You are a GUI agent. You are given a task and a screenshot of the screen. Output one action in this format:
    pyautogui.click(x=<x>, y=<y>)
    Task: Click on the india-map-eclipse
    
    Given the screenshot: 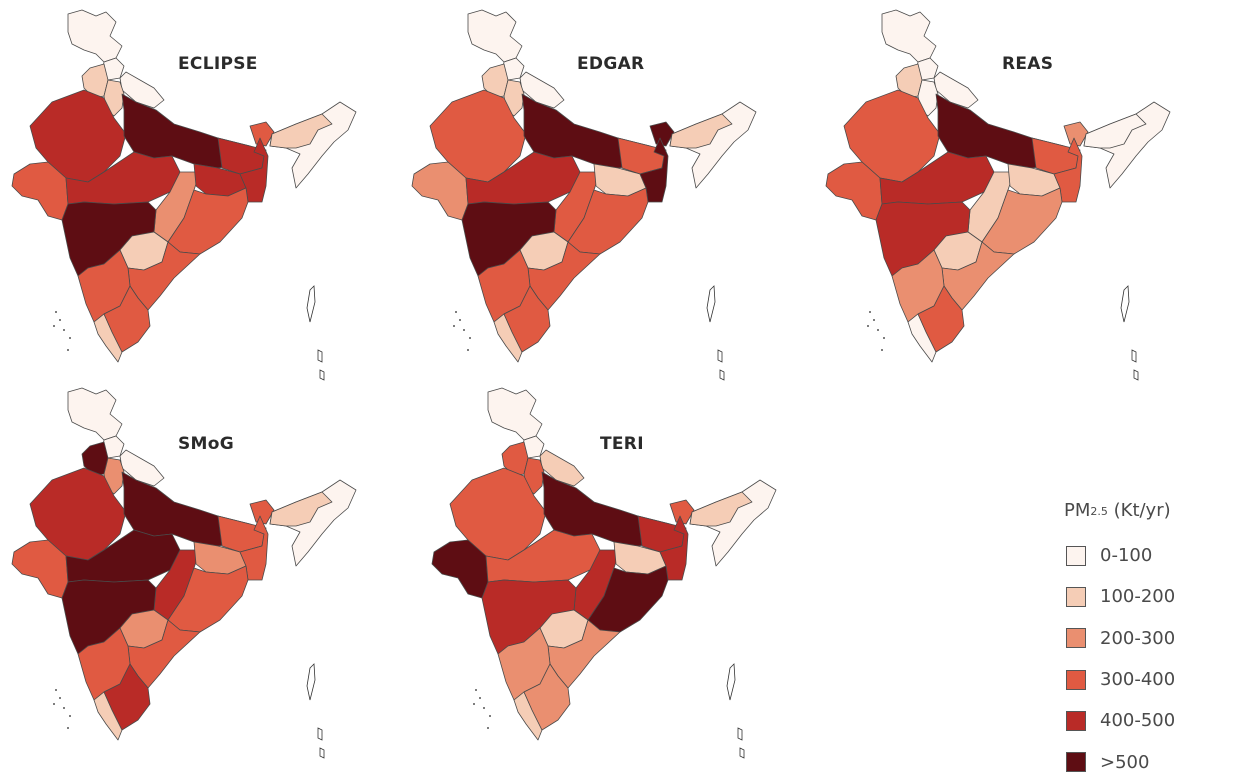 What is the action you would take?
    pyautogui.click(x=184, y=195)
    